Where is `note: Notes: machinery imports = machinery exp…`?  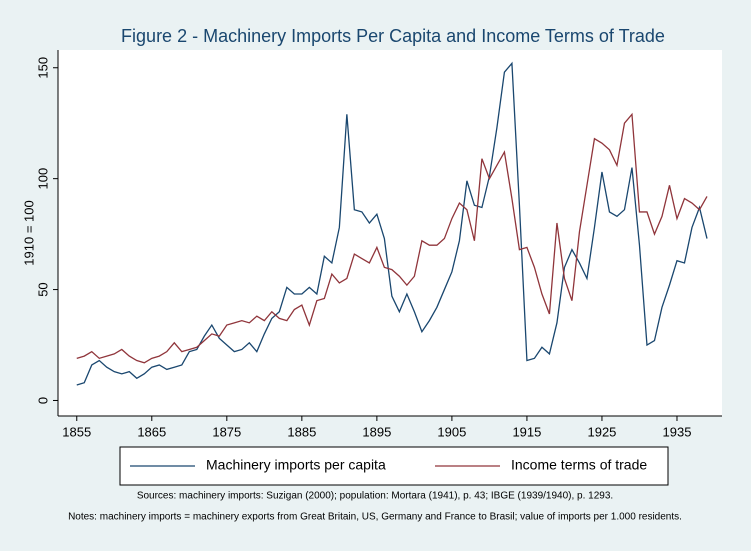
note: Notes: machinery imports = machinery exp… is located at coordinates (375, 517).